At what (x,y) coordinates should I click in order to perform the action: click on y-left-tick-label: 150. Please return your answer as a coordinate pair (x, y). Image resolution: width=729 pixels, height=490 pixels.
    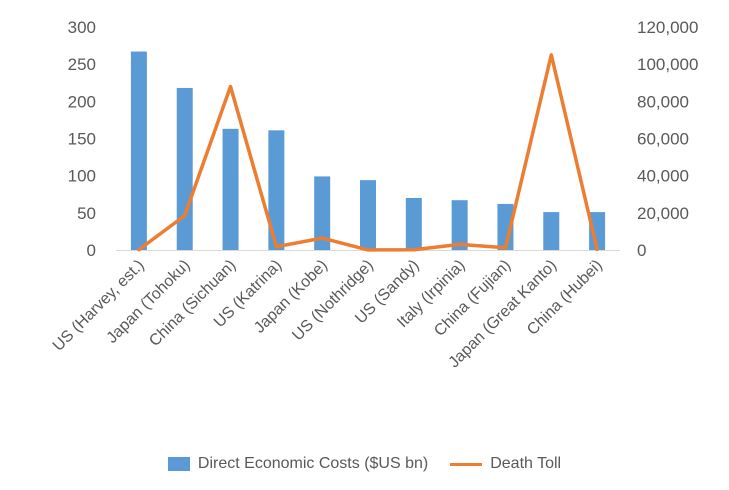
    Looking at the image, I should click on (82, 139).